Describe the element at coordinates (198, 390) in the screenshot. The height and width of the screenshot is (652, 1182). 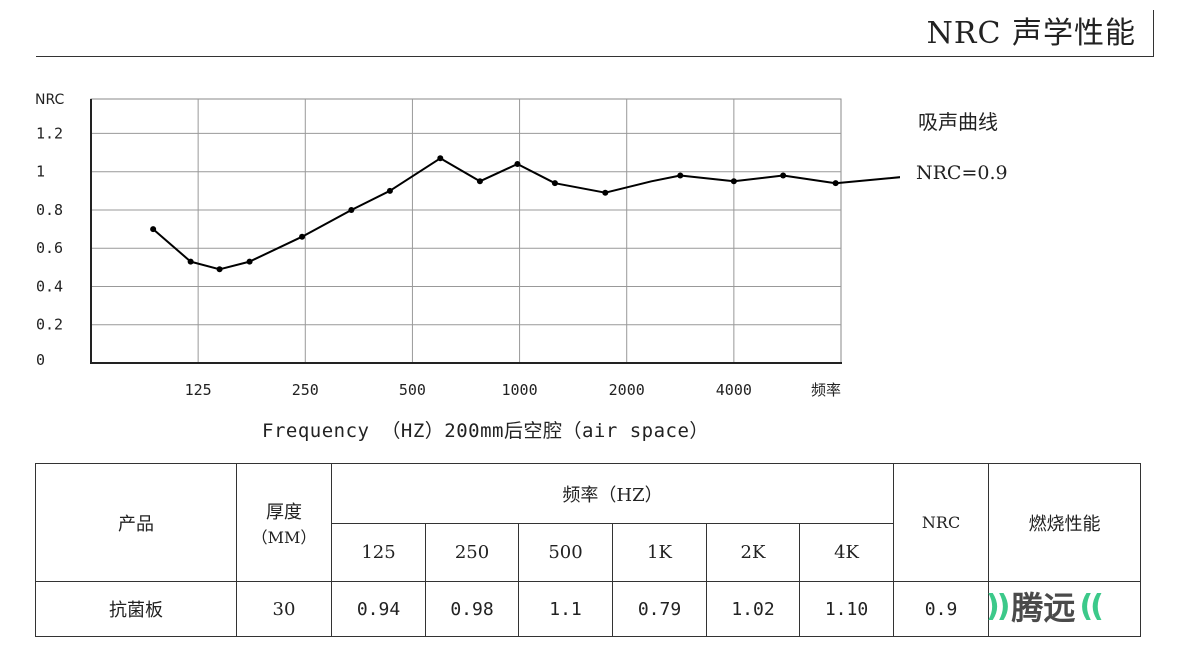
I see `x-tick-label: 125` at that location.